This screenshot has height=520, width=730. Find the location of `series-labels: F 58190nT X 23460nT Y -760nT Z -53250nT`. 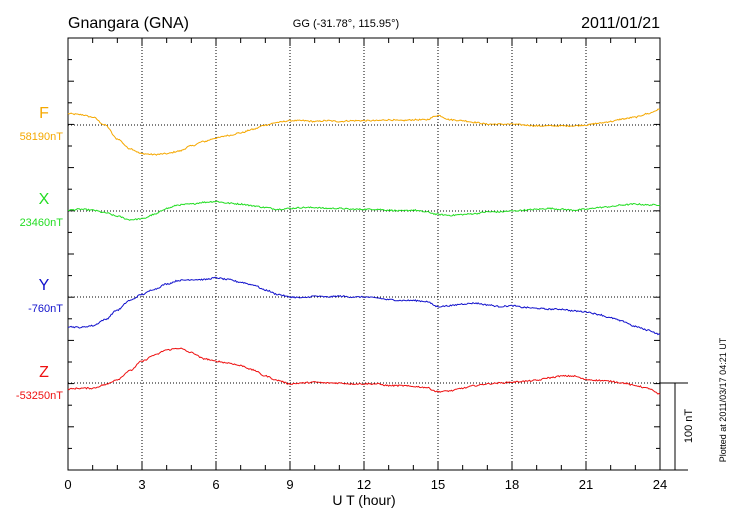

series-labels: F 58190nT X 23460nT Y -760nT Z -53250nT is located at coordinates (39, 253).